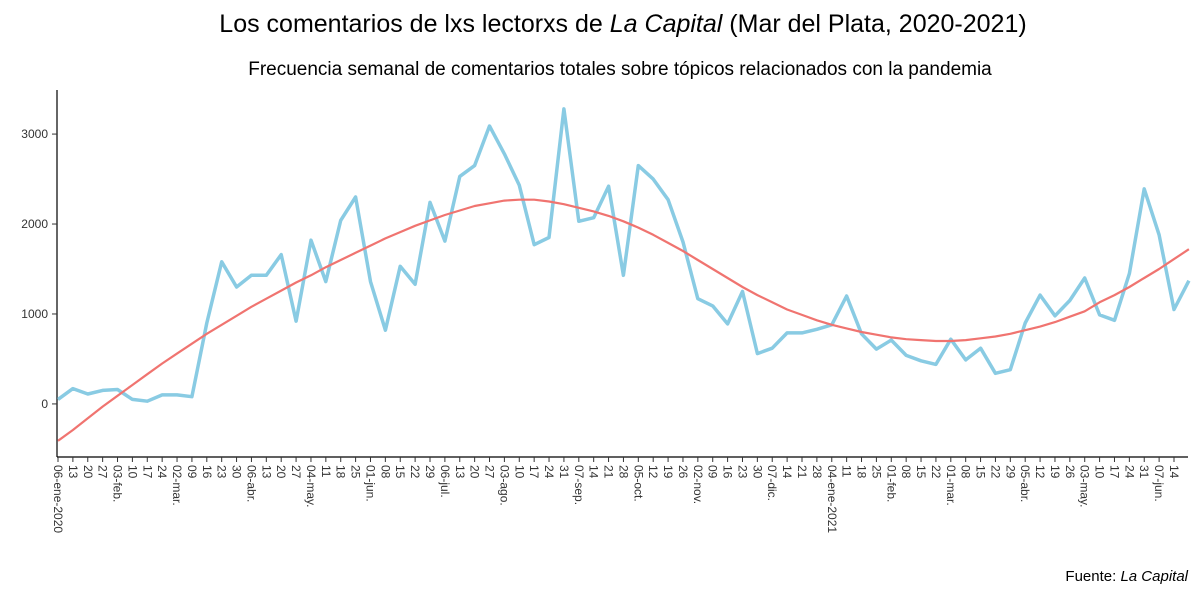  I want to click on caption-part: La Capital, so click(1154, 576).